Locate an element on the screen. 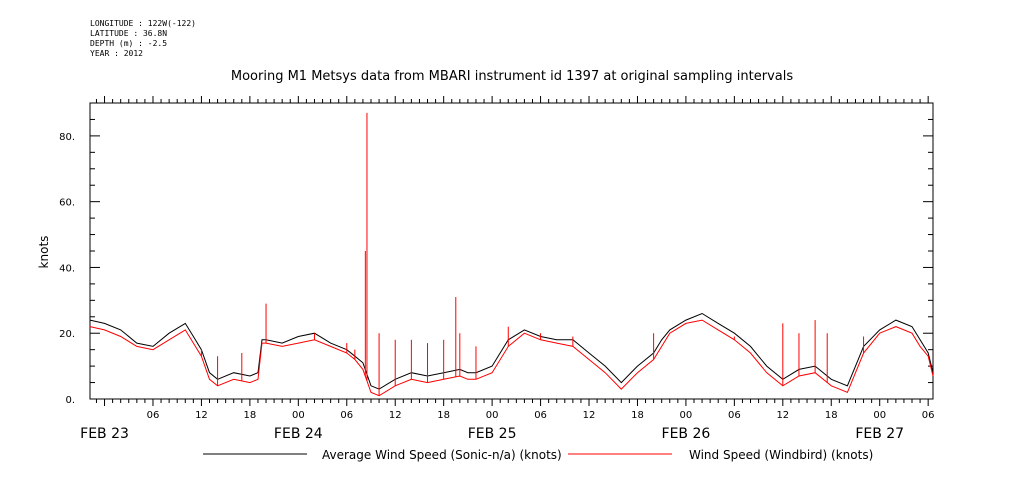 The height and width of the screenshot is (504, 1009). y-tick-label: 40. is located at coordinates (67, 268).